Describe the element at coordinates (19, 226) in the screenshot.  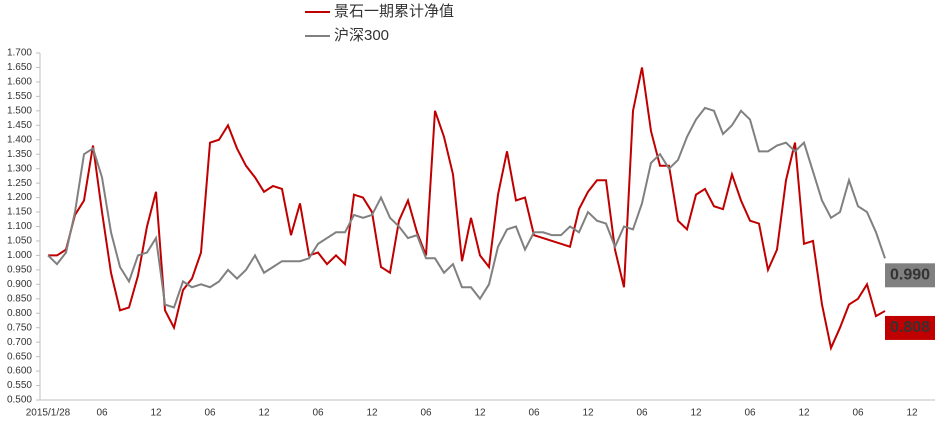
I see `y-tick-label: 1.100` at that location.